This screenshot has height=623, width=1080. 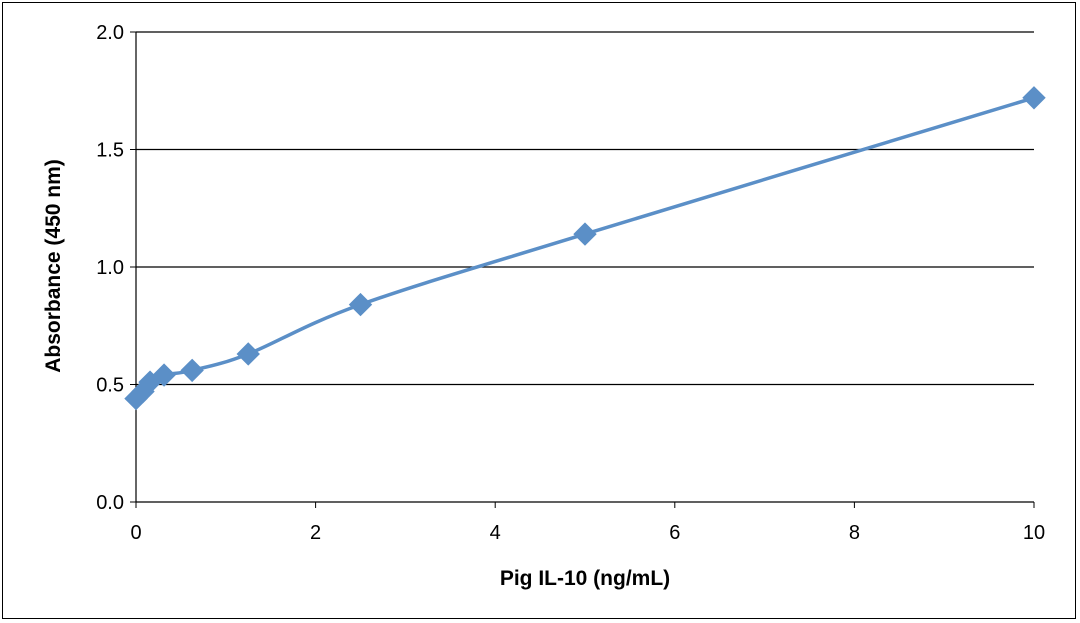 I want to click on y-tick-labels: 0.0 0.5 1.0 1.5 2.0, so click(x=110, y=268).